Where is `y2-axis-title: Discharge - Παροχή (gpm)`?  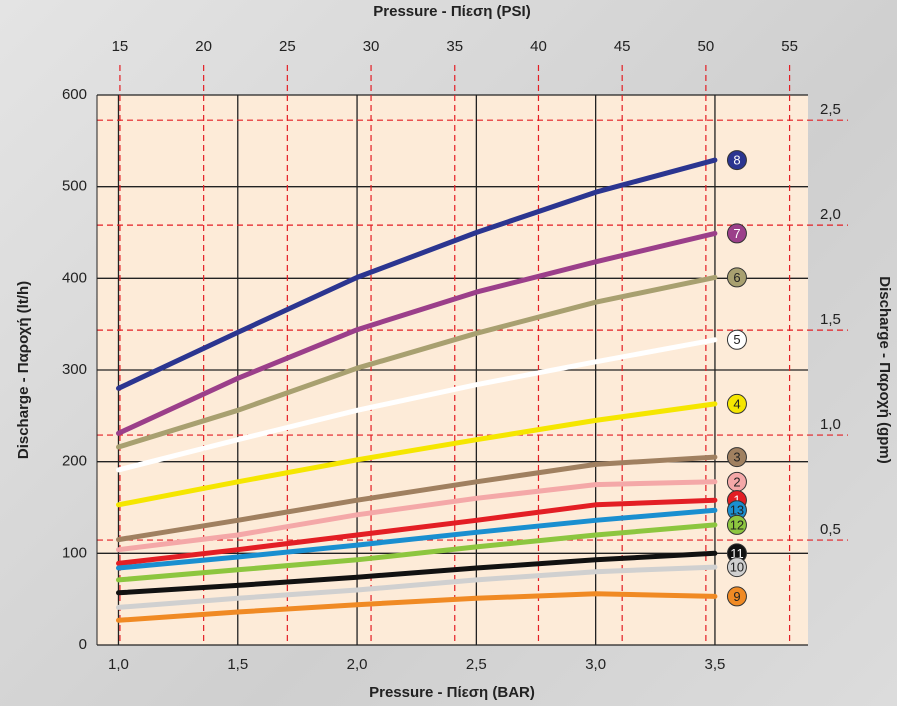 y2-axis-title: Discharge - Παροχή (gpm) is located at coordinates (884, 369).